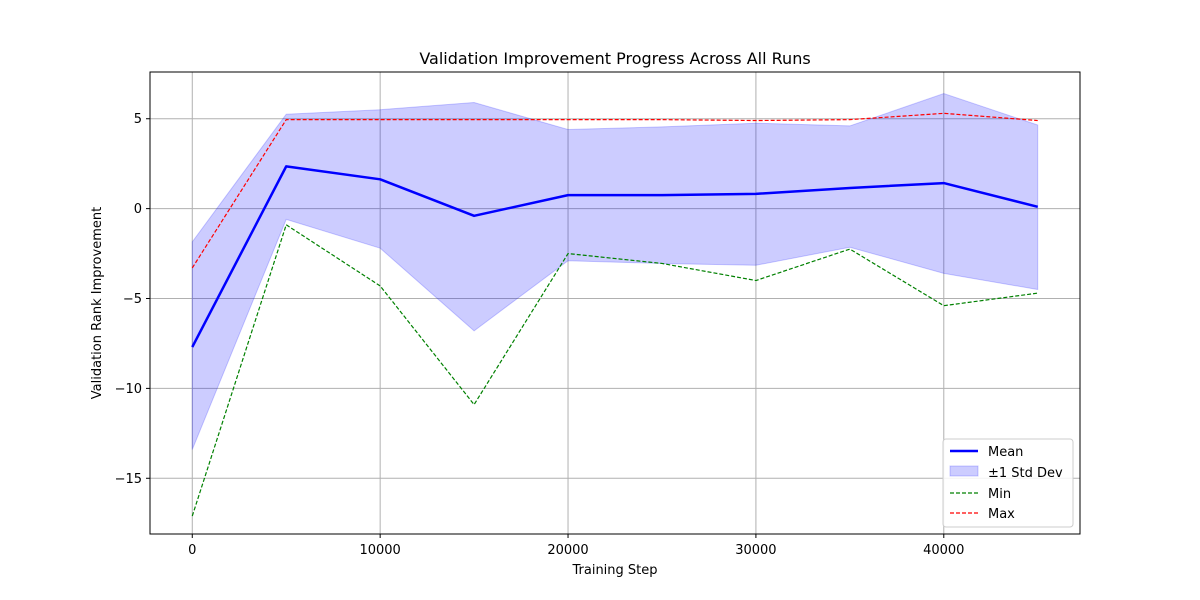 The width and height of the screenshot is (1200, 600). Describe the element at coordinates (128, 389) in the screenshot. I see `y-tick-label: −10` at that location.